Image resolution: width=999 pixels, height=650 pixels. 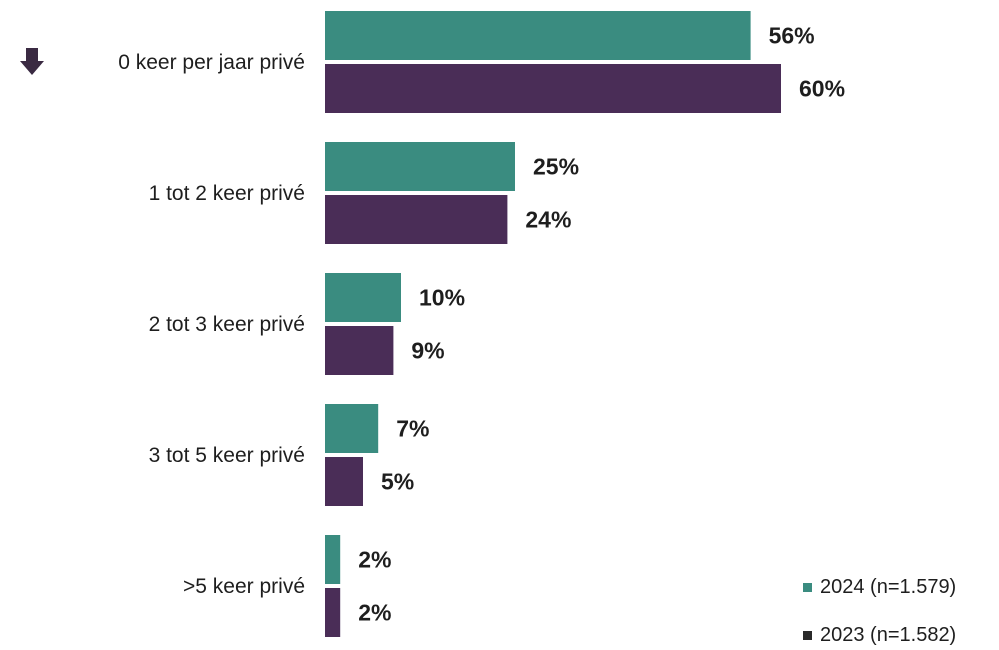 What do you see at coordinates (412, 429) in the screenshot?
I see `value-label-2024-n-1-579-4: 7%` at bounding box center [412, 429].